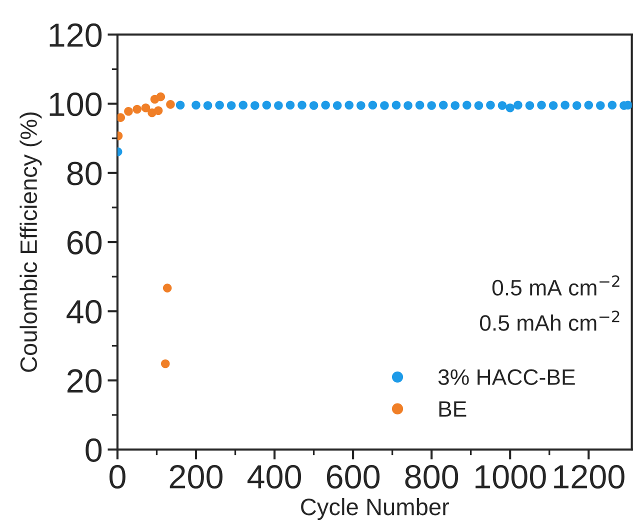 The height and width of the screenshot is (532, 635). I want to click on annotation: 0.5 mA cm$^{−2}$, so click(556, 285).